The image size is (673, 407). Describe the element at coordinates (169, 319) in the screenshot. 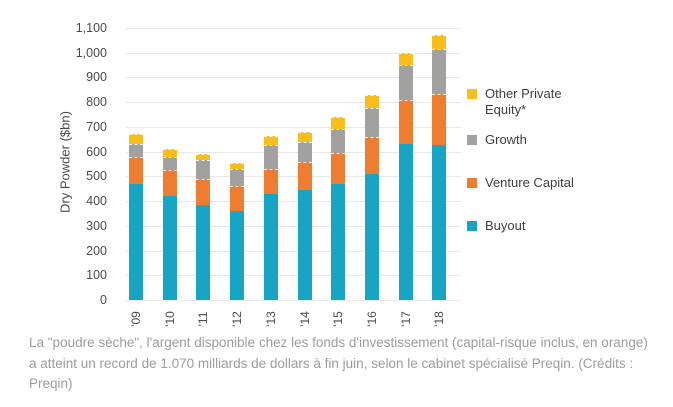

I see `x-tick-label: '10` at that location.